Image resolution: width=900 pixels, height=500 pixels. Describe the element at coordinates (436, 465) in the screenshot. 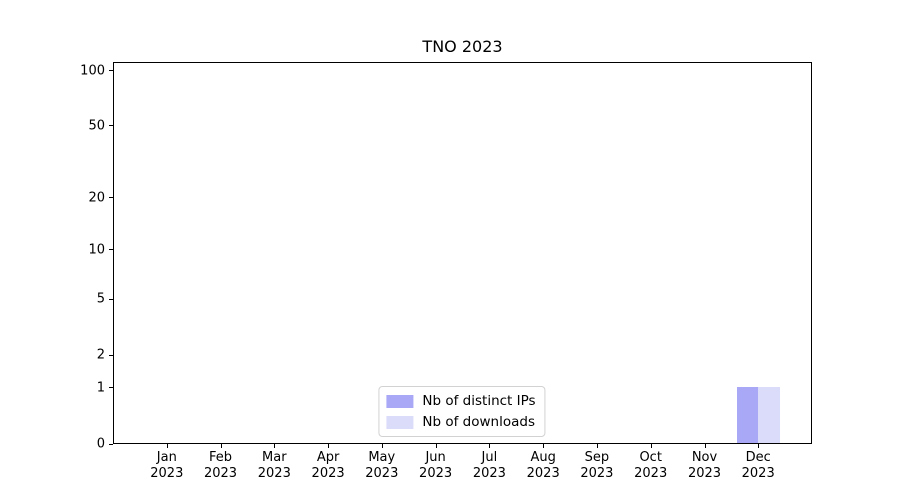

I see `x-tick-label: Jun 2023` at that location.